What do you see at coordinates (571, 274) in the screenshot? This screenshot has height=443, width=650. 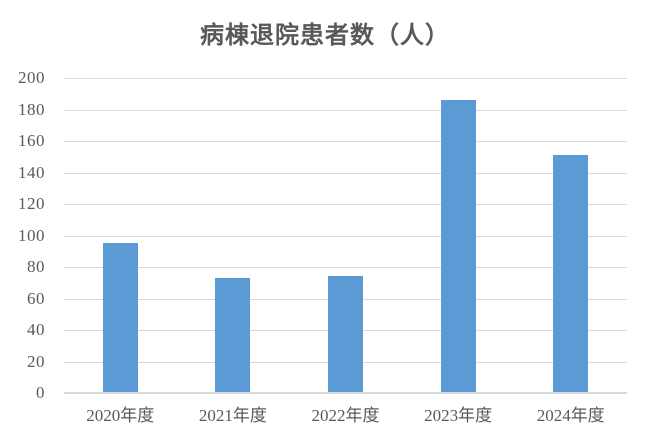 I see `bar-2024年度` at bounding box center [571, 274].